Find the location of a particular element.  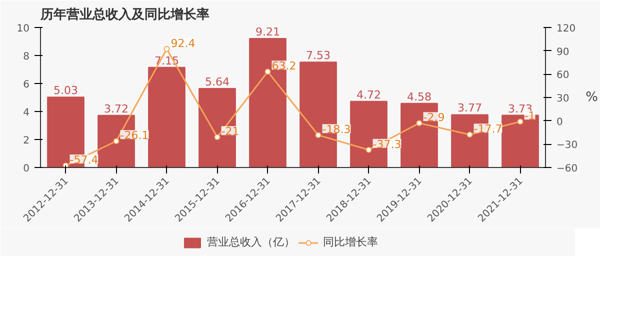

y-tick-label: 0 is located at coordinates (26, 169).